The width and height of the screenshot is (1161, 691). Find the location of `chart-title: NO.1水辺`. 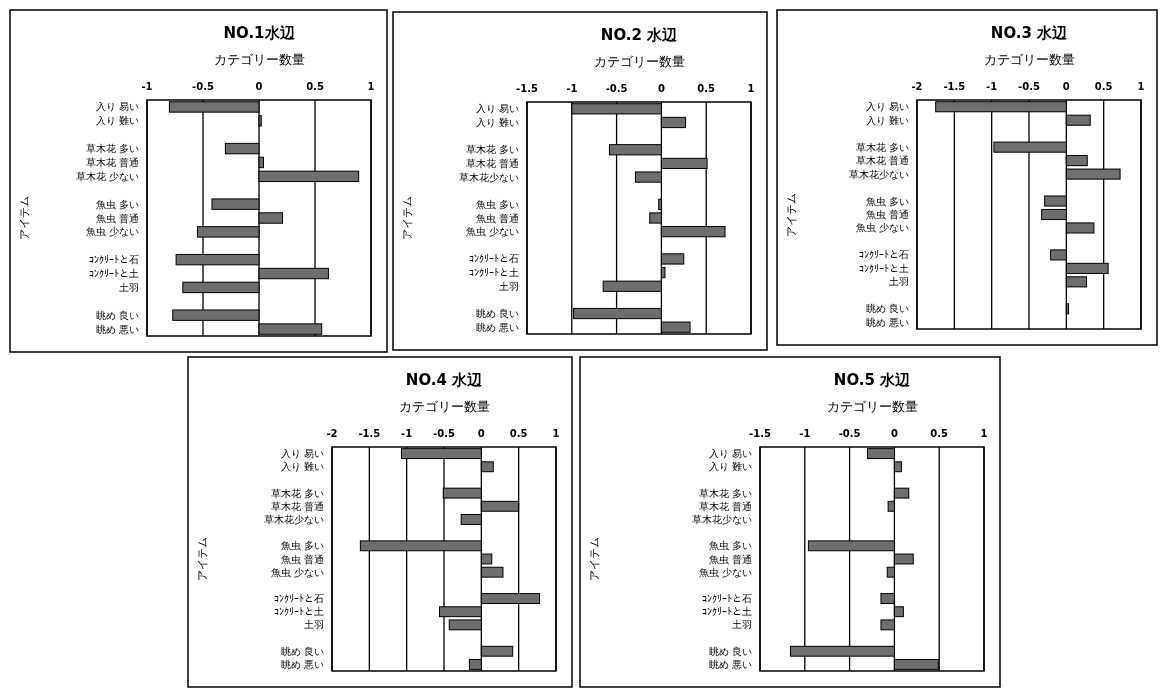

chart-title: NO.1水辺 is located at coordinates (259, 33).